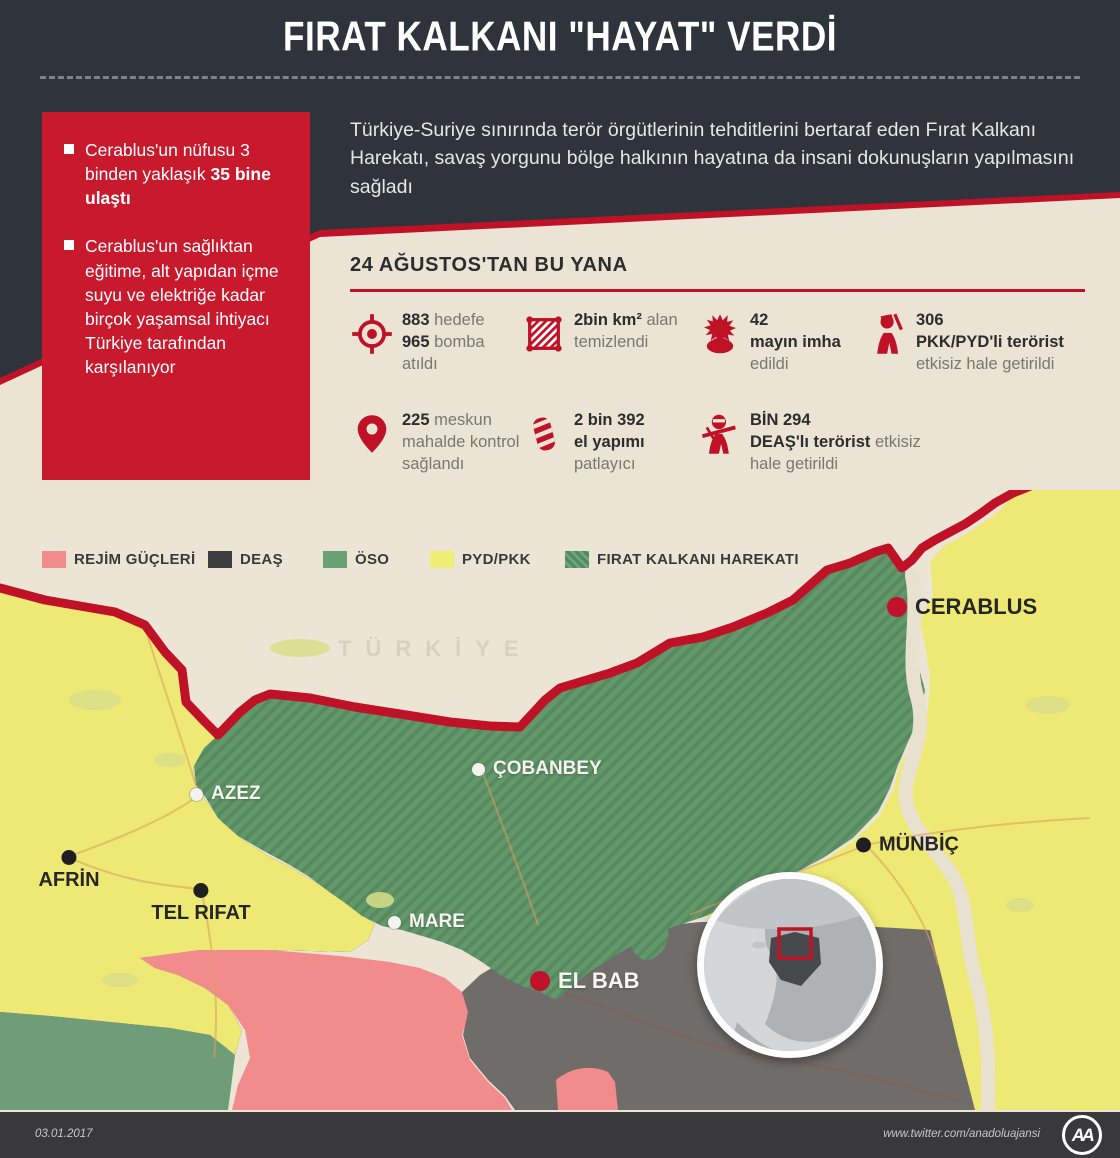 The image size is (1120, 1158). I want to click on legend-item: REJİM GÜÇLERİ, so click(118, 559).